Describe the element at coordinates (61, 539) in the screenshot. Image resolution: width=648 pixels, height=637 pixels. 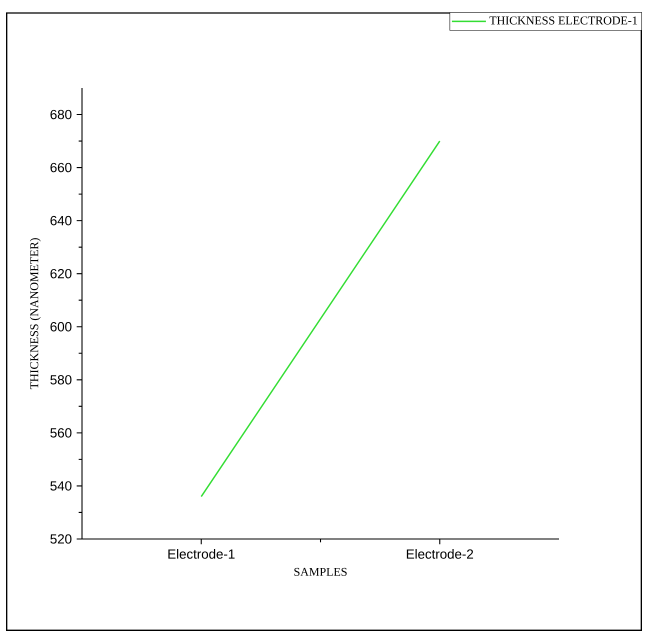
I see `y-tick-label: 520` at that location.